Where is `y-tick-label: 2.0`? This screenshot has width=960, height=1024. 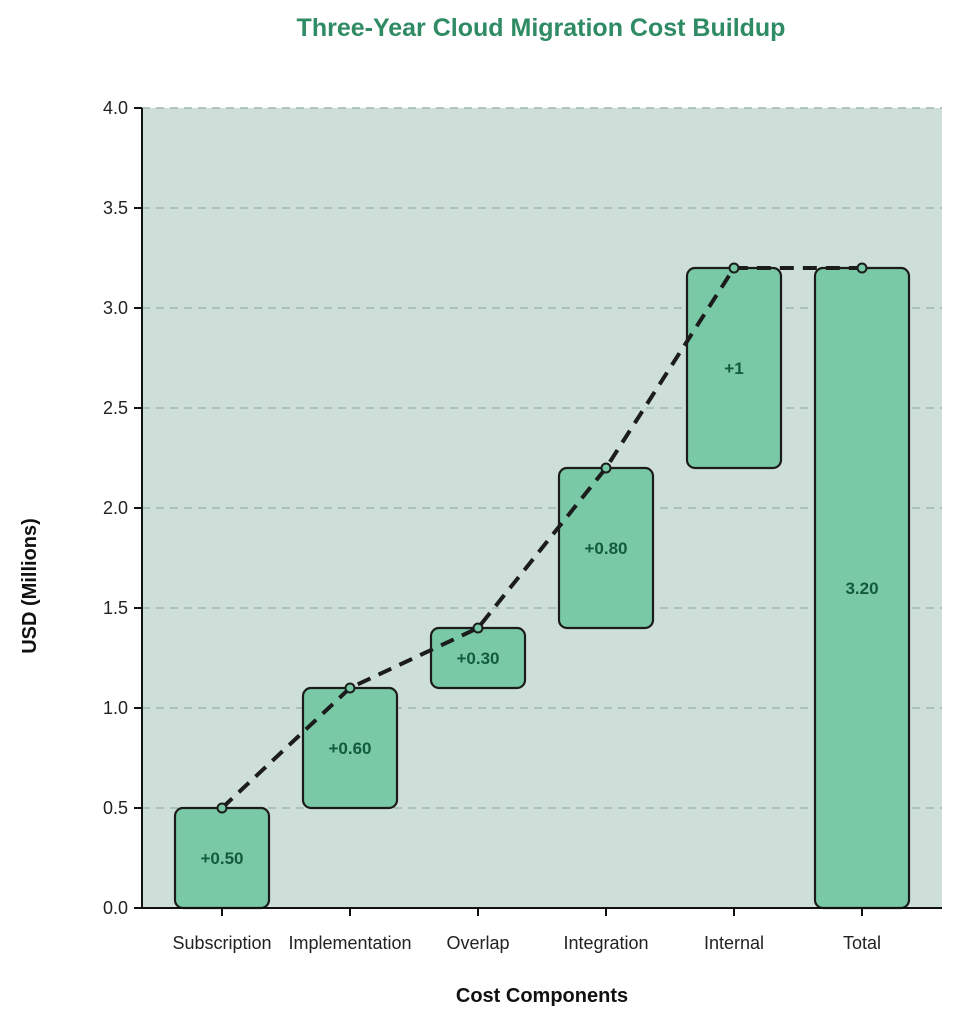 y-tick-label: 2.0 is located at coordinates (115, 508).